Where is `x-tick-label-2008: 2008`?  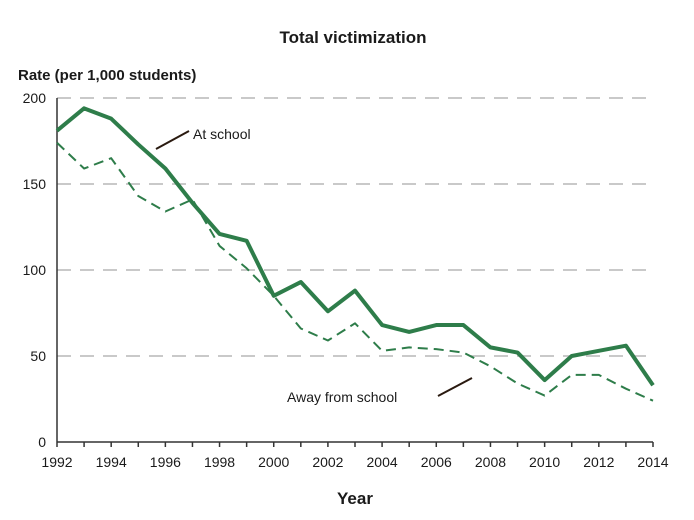
x-tick-label-2008: 2008 is located at coordinates (490, 462).